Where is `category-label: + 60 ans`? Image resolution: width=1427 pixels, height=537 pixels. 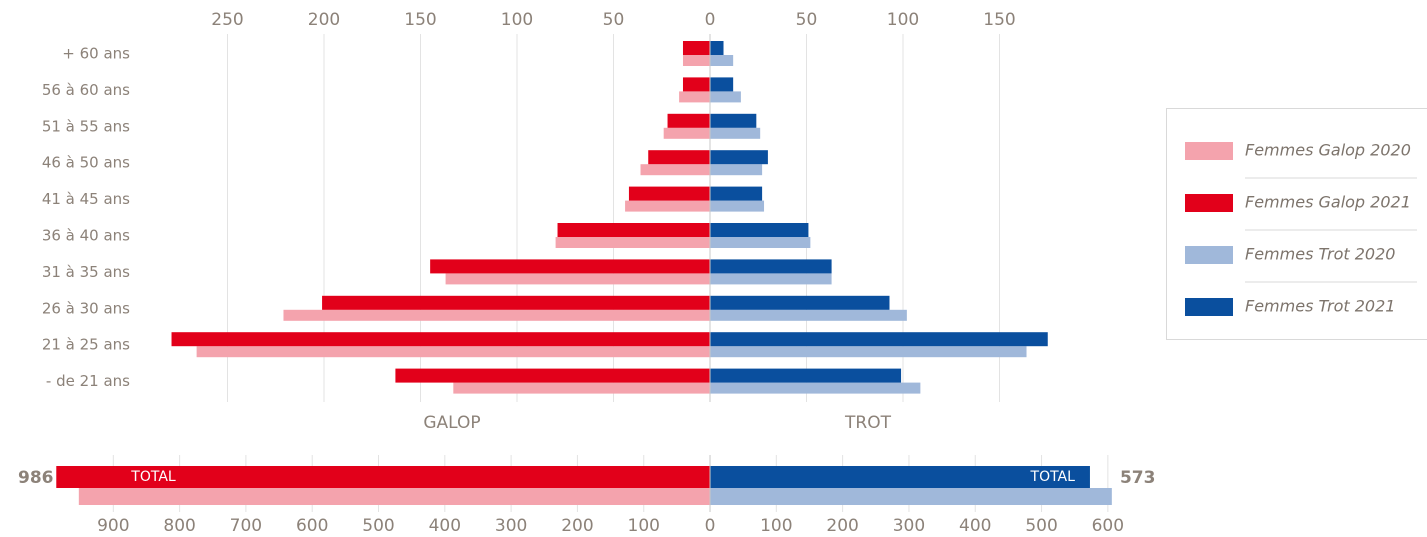 category-label: + 60 ans is located at coordinates (96, 54).